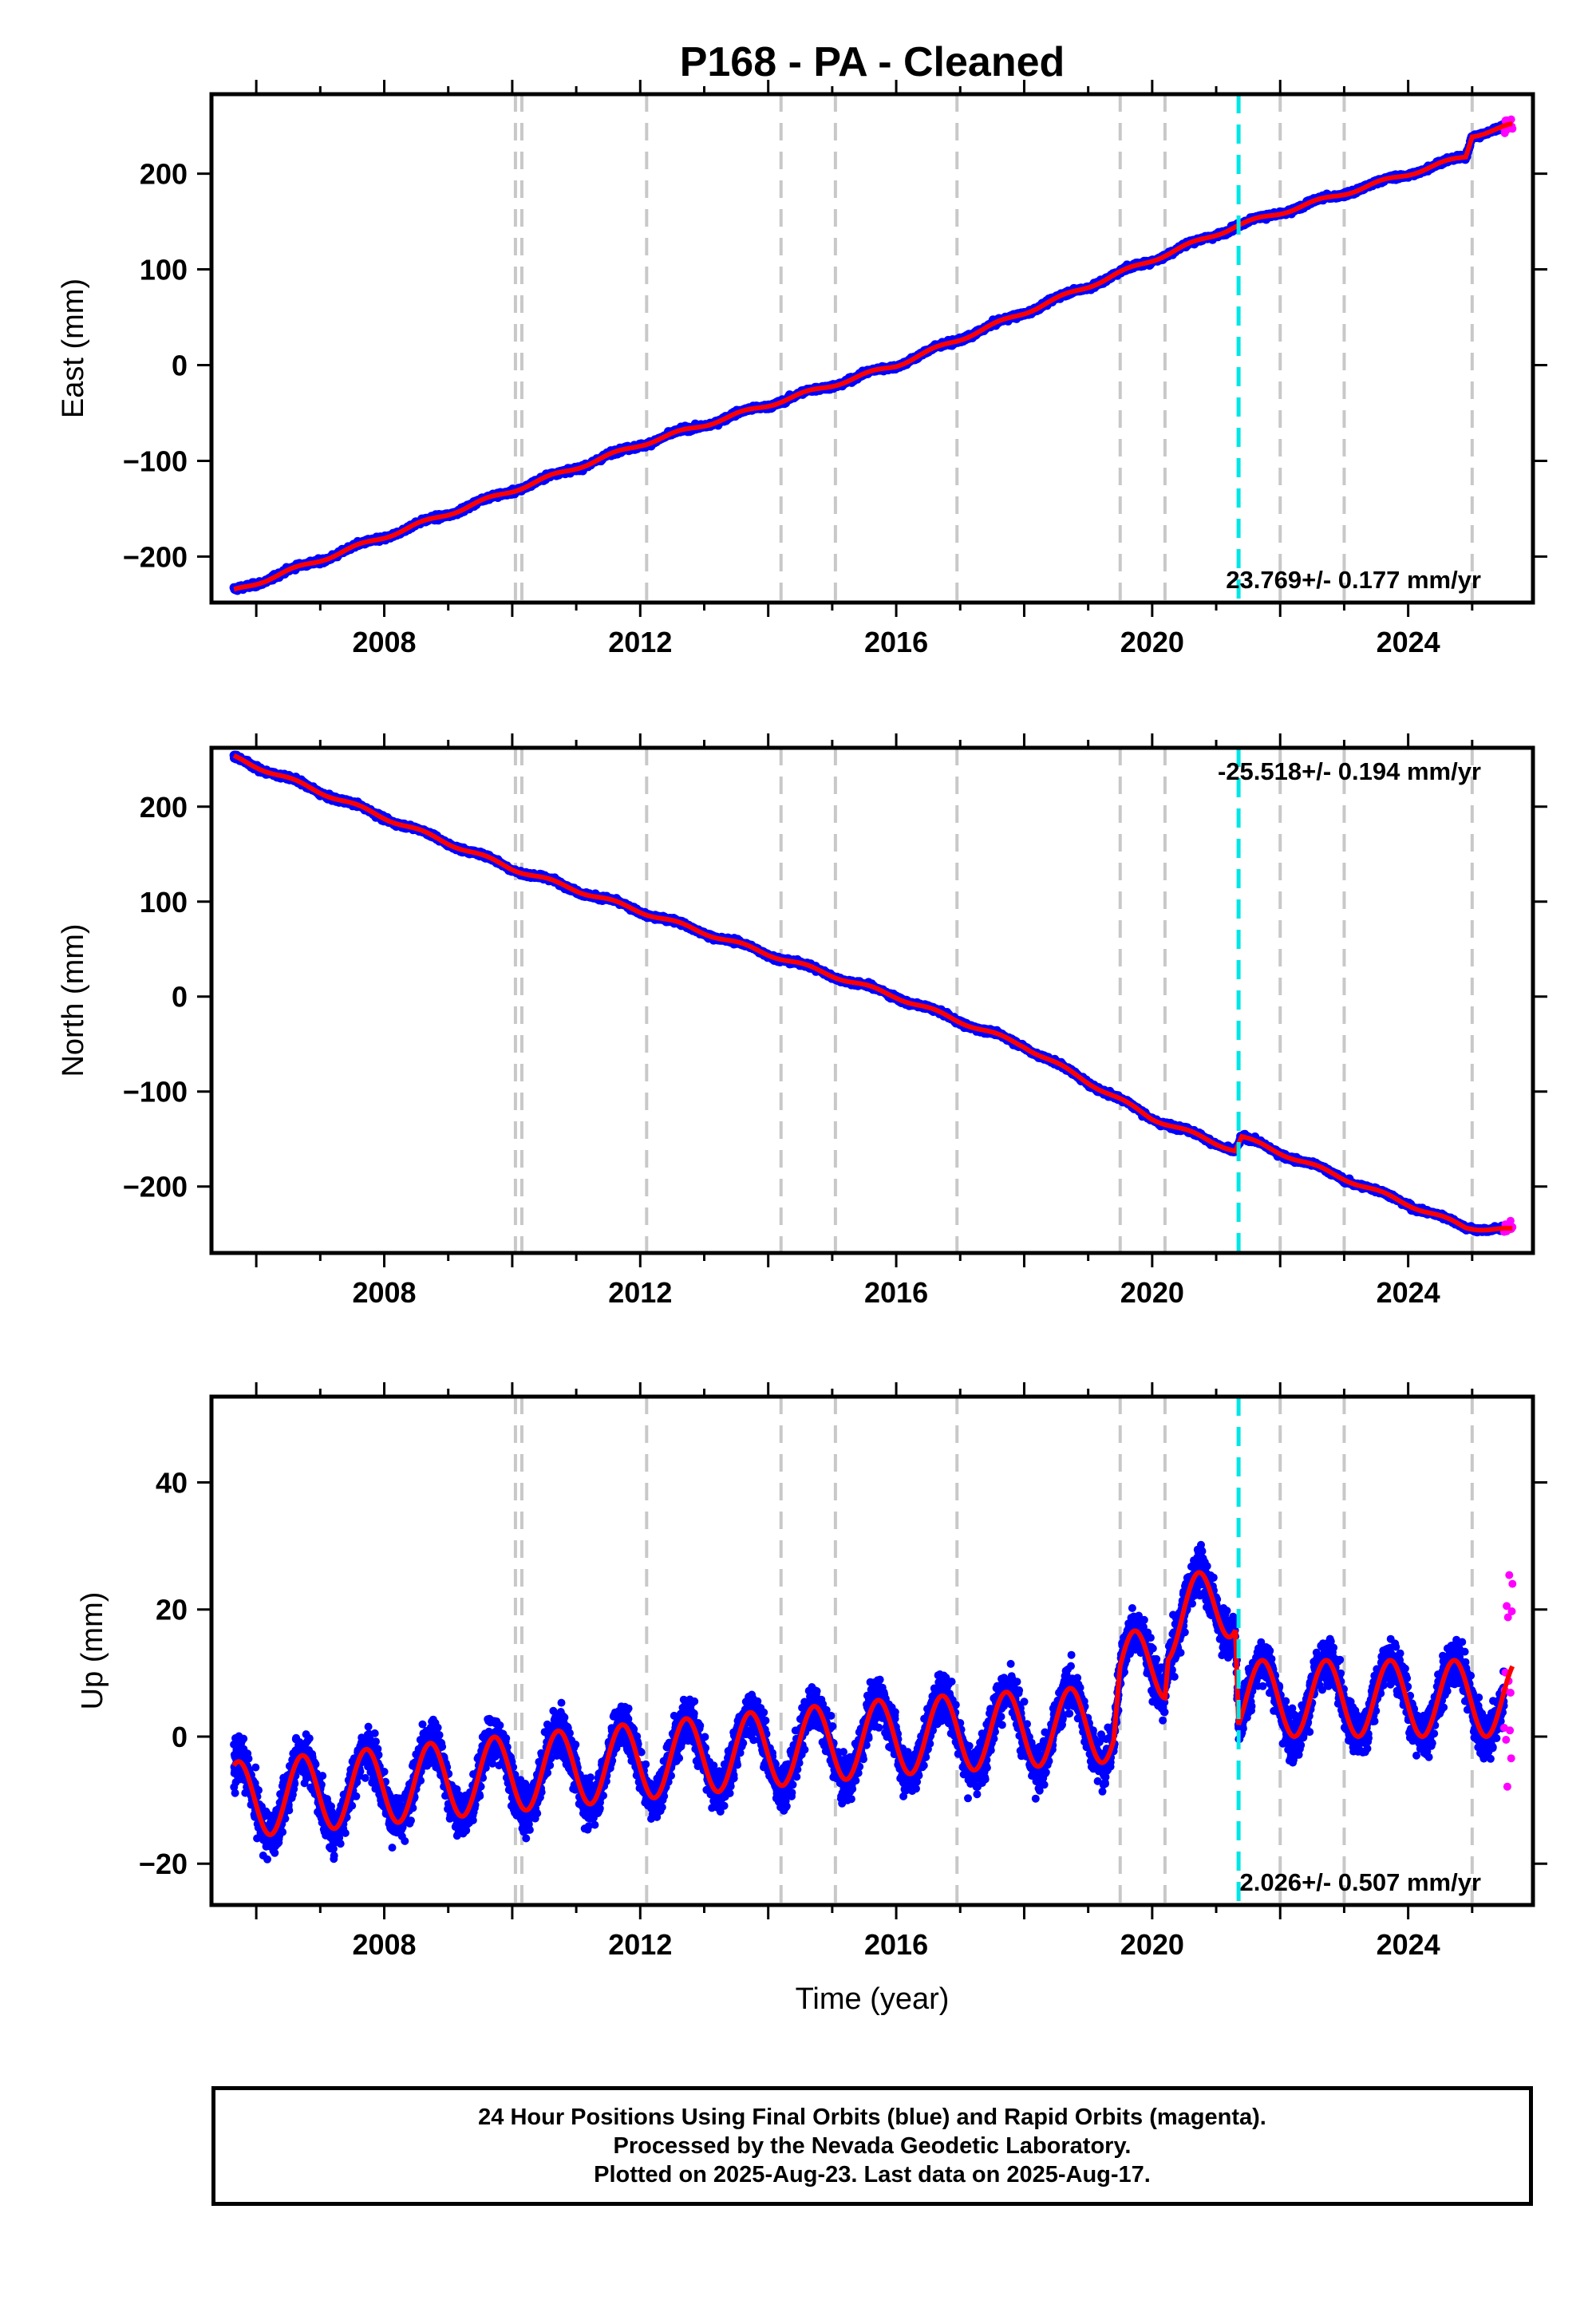  I want to click on y-tick-label: −200, so click(155, 556).